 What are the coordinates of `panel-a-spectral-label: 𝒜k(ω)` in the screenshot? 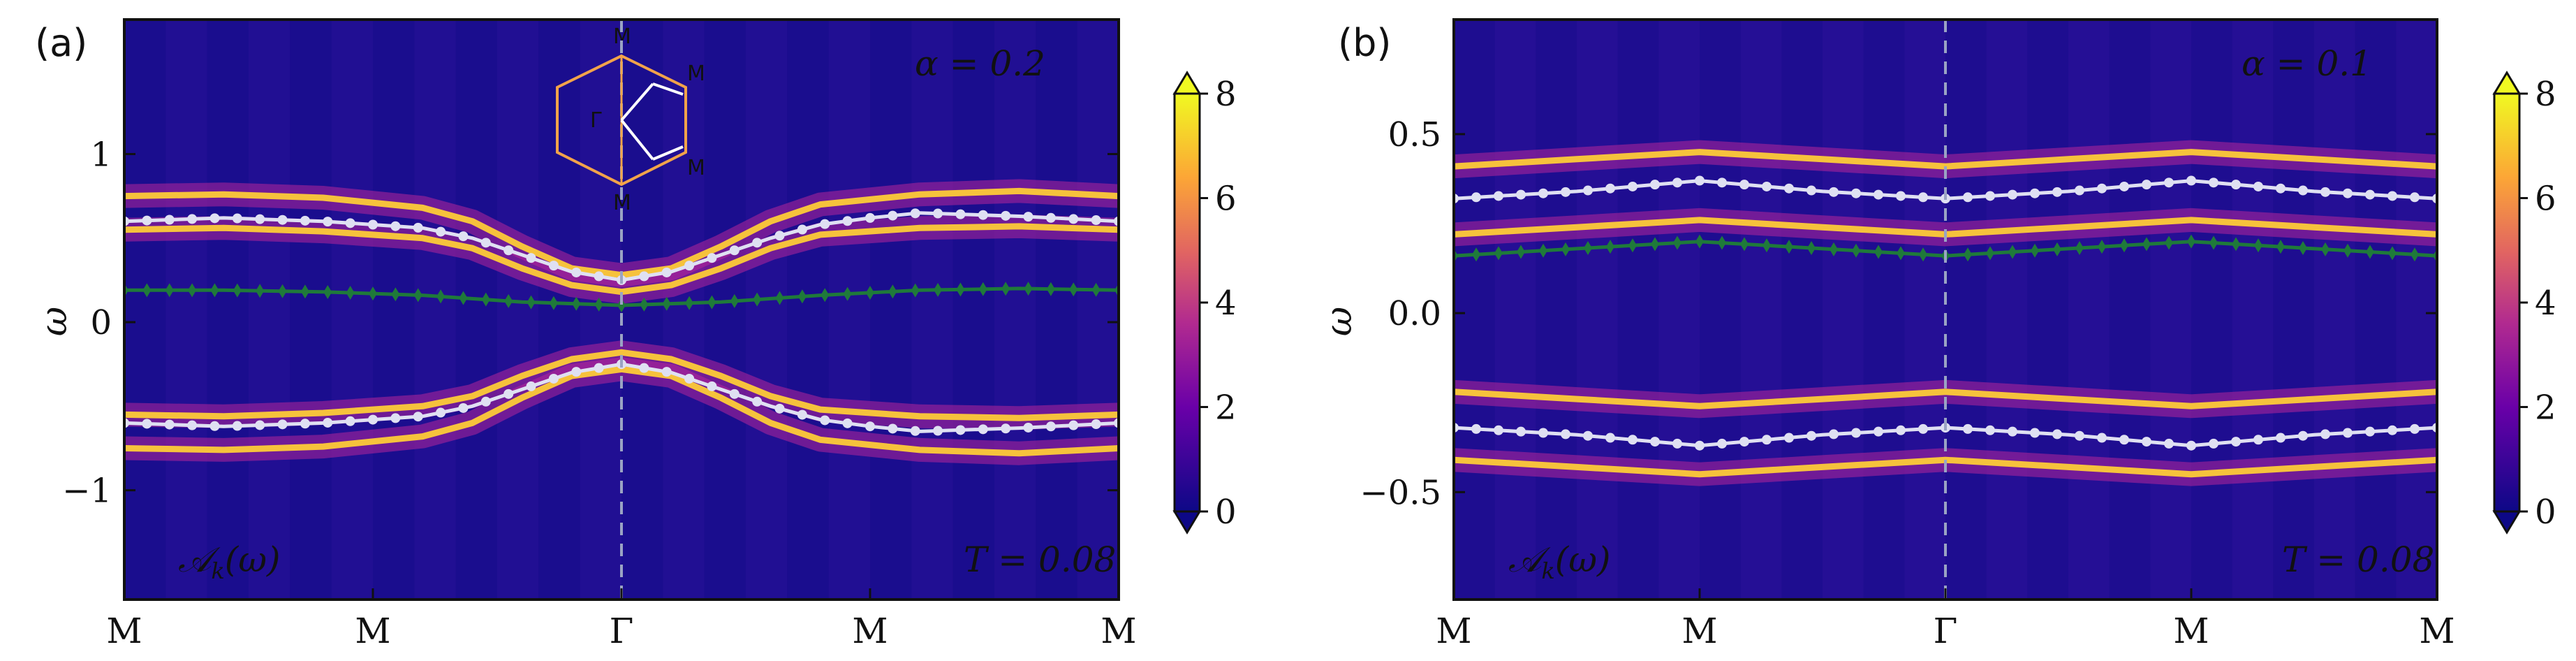 It's located at (229, 561).